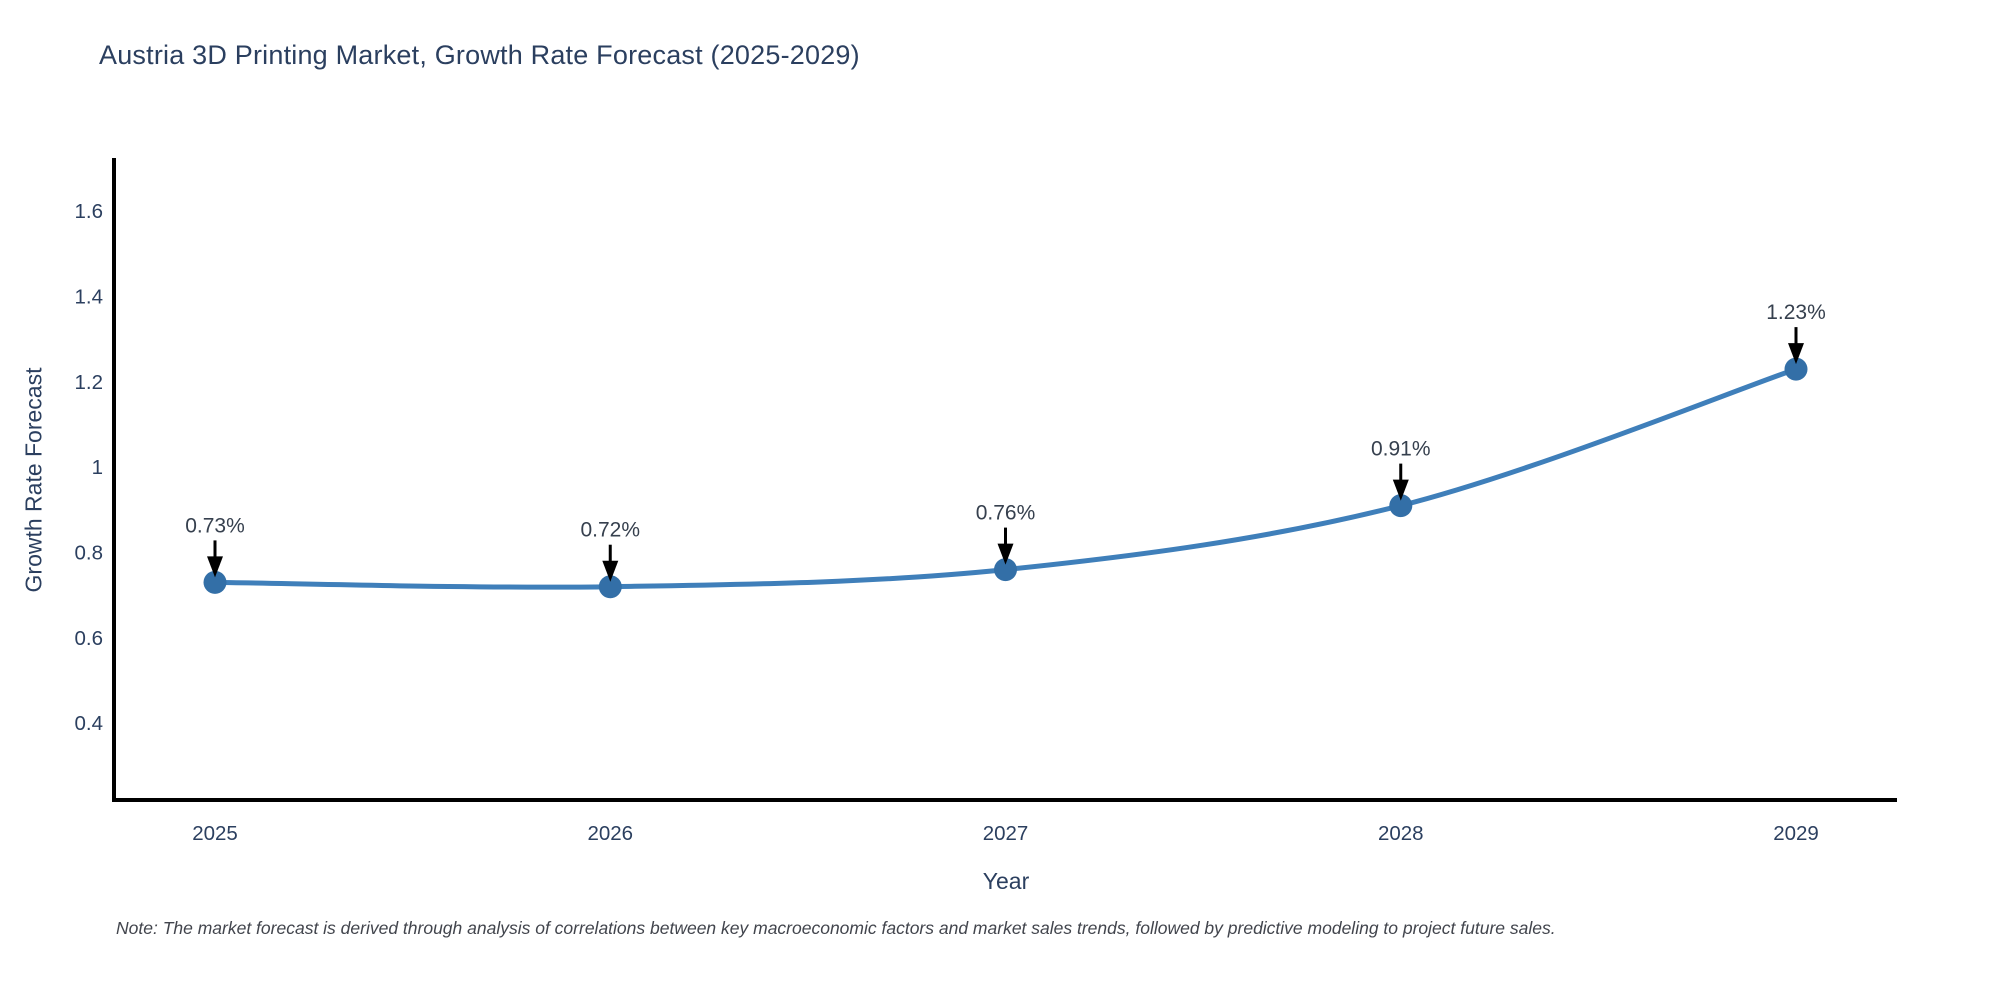 The height and width of the screenshot is (1000, 2000). Describe the element at coordinates (1006, 881) in the screenshot. I see `x-axis-title: Year` at that location.